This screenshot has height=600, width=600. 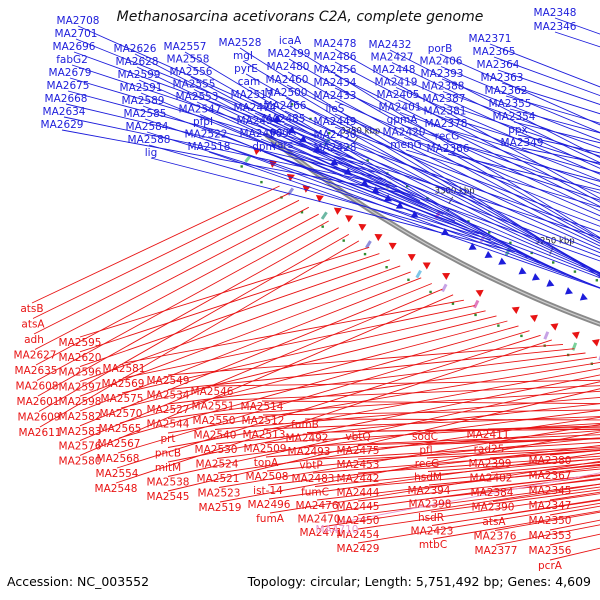 What do you see at coordinates (124, 369) in the screenshot?
I see `gene-label-ma2581: MA2581` at bounding box center [124, 369].